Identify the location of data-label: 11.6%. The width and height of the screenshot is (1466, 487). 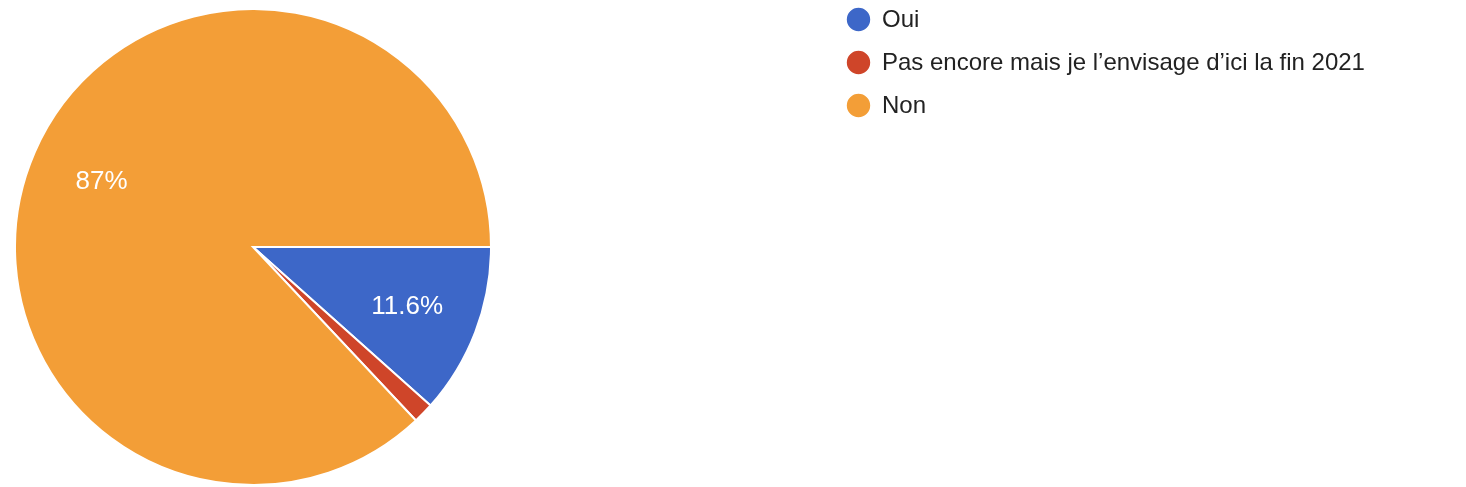
(407, 304).